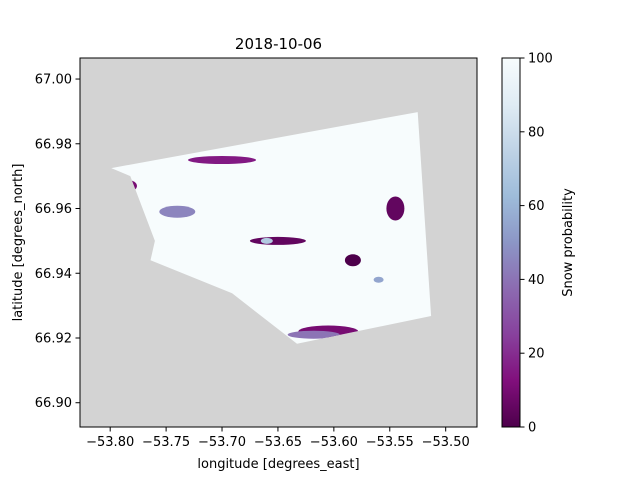 Image resolution: width=640 pixels, height=480 pixels. I want to click on x-tick-label: −53.65, so click(278, 442).